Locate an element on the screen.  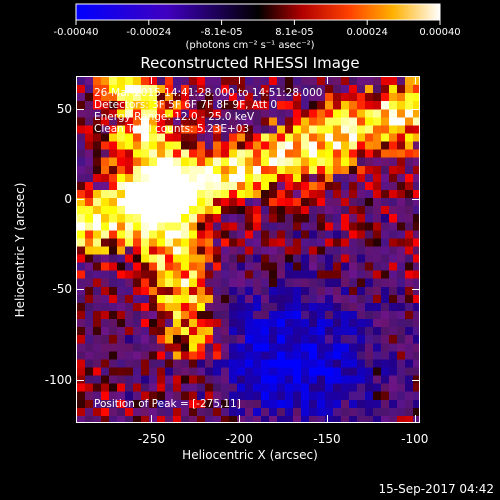
peak-position-label: Position of Peak = [-275,11] is located at coordinates (167, 404).